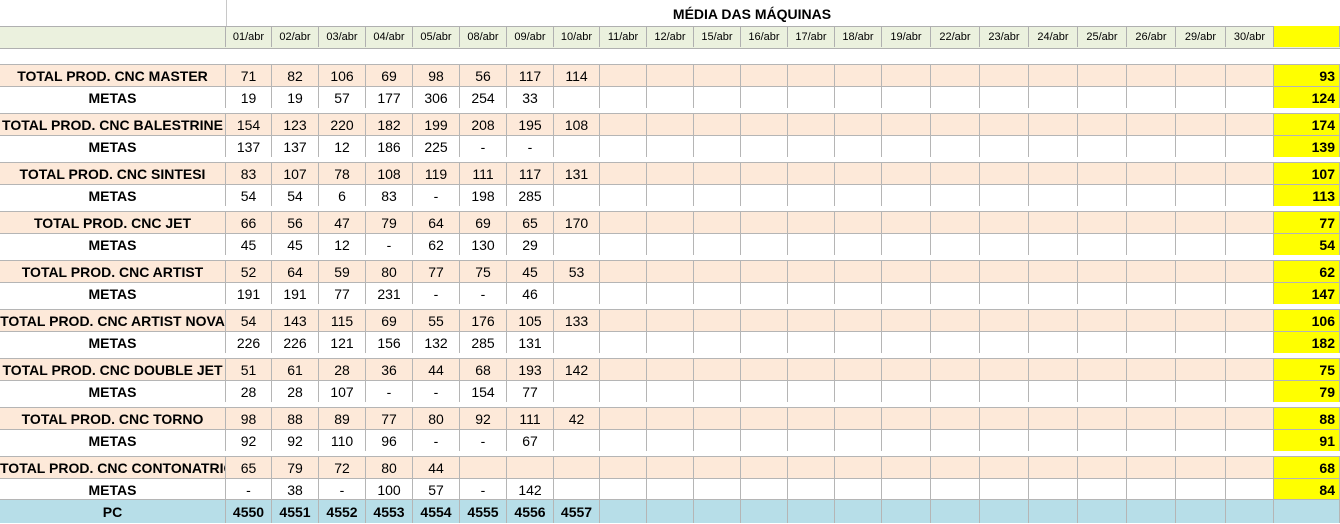  What do you see at coordinates (389, 369) in the screenshot?
I see `machine-total-row-cell: 36` at bounding box center [389, 369].